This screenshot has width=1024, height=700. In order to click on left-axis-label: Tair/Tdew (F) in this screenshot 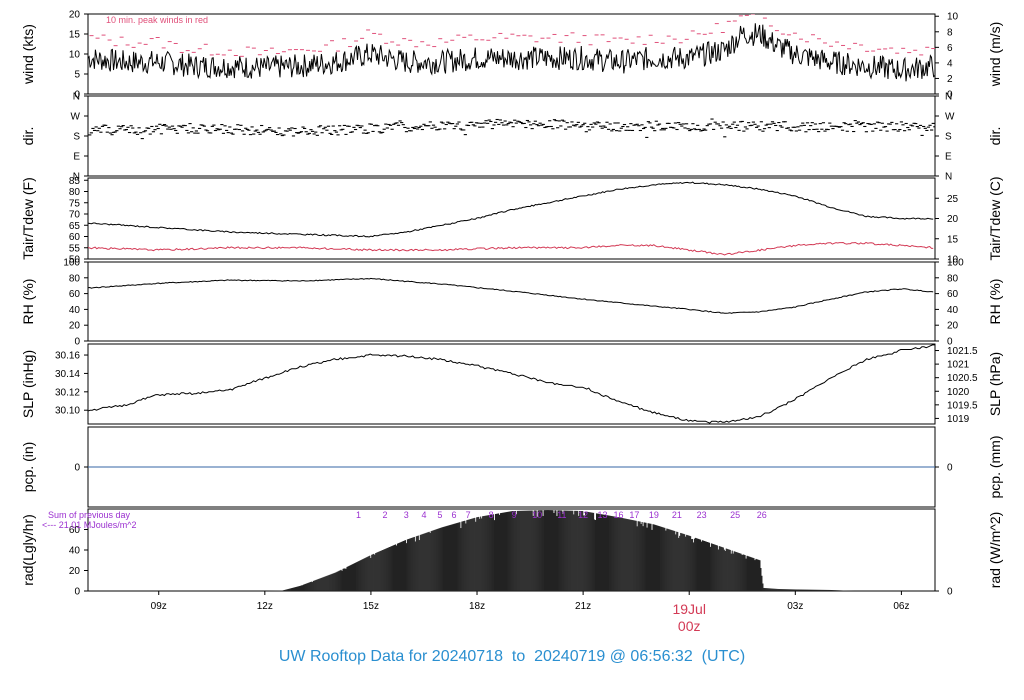, I will do `click(28, 218)`.